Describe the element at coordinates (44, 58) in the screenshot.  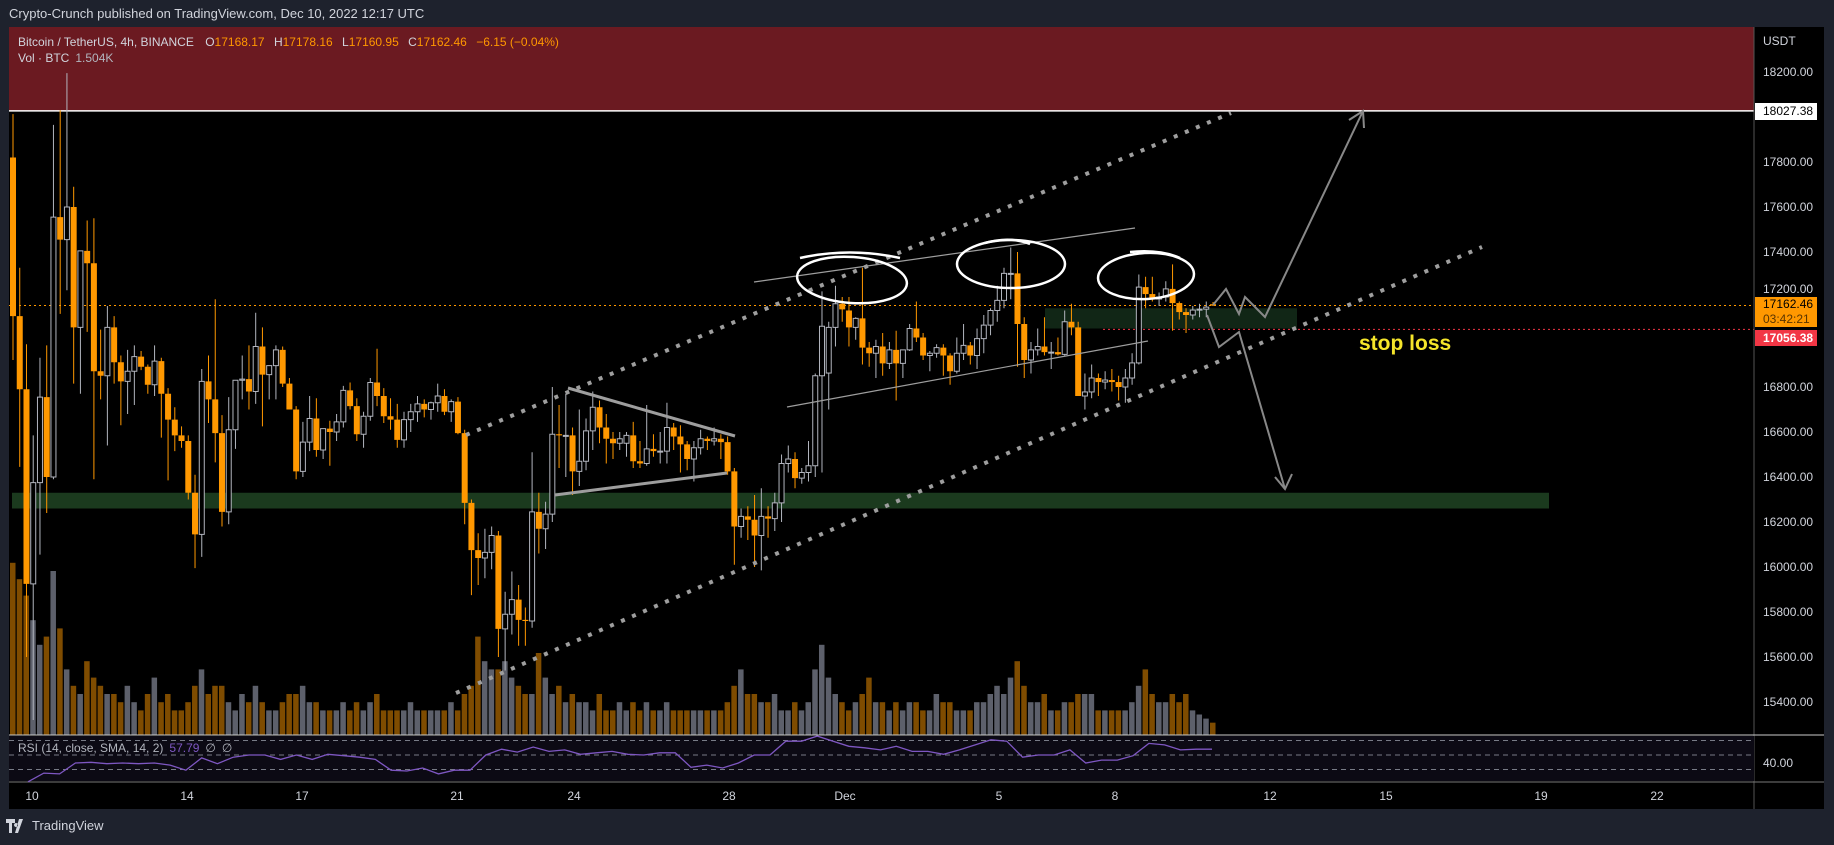
I see `volume-label: Vol · BTC` at that location.